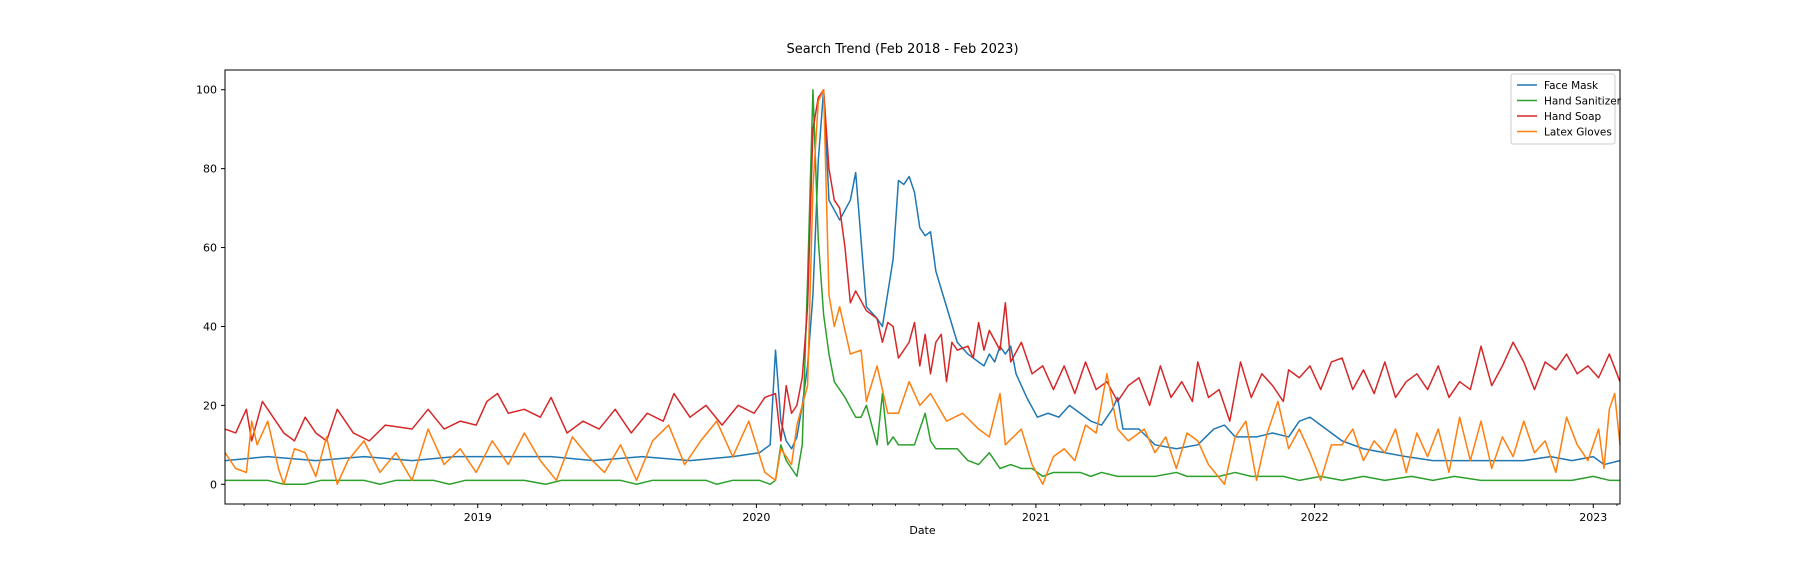  What do you see at coordinates (210, 248) in the screenshot?
I see `y-tick-label-3: 60` at bounding box center [210, 248].